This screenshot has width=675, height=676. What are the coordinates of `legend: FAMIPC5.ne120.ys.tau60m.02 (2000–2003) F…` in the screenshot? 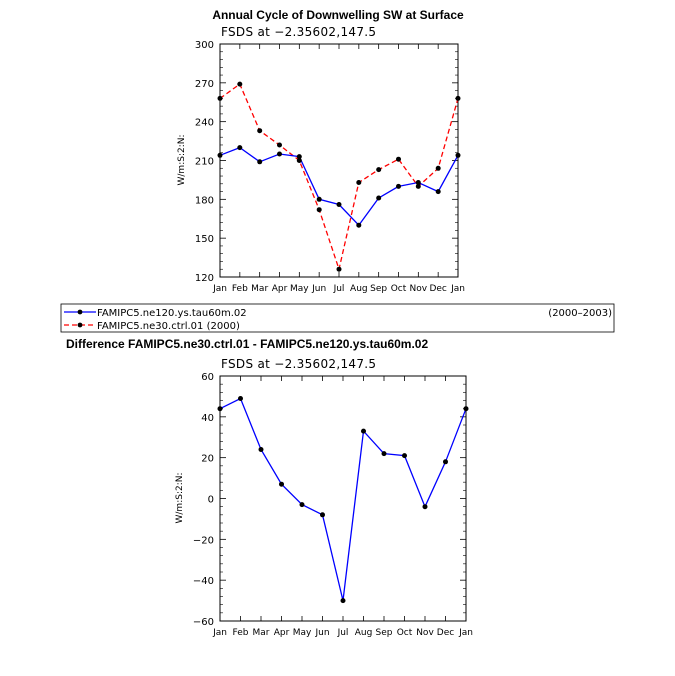 It's located at (337, 318).